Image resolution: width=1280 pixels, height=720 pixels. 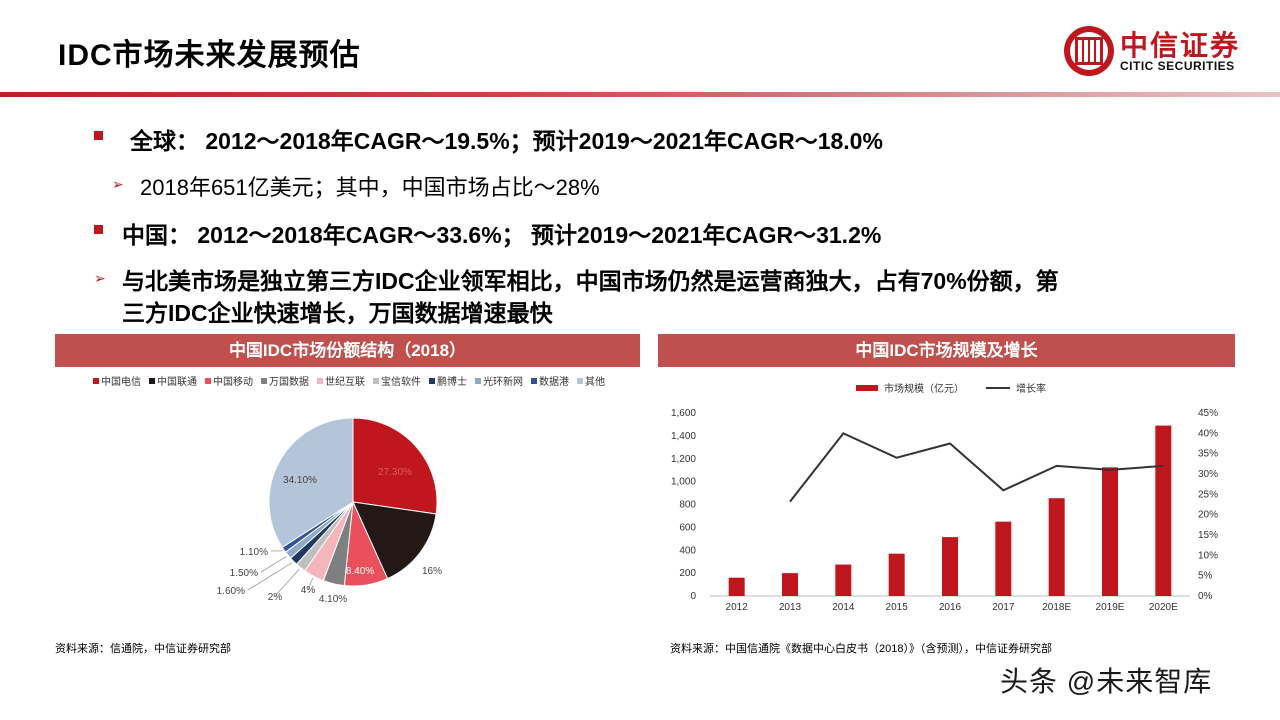 What do you see at coordinates (1110, 607) in the screenshot?
I see `x-tick-label: 2019E` at bounding box center [1110, 607].